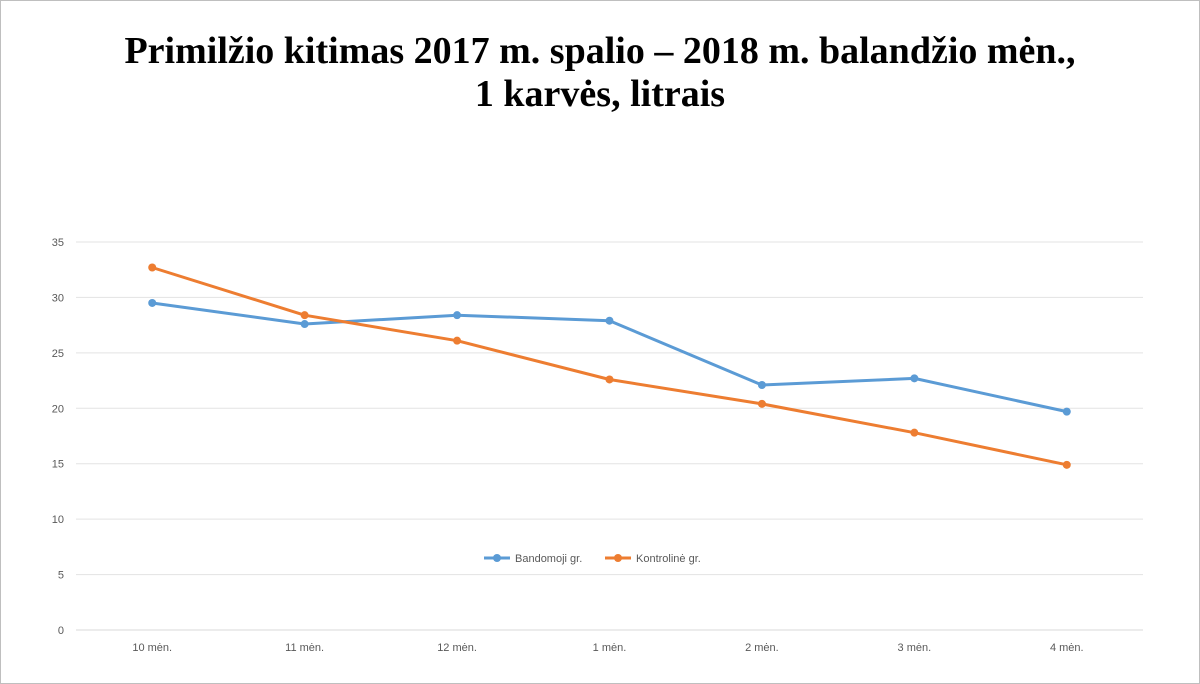 This screenshot has width=1200, height=684. What do you see at coordinates (548, 559) in the screenshot?
I see `legend-label: Bandomoji gr.` at bounding box center [548, 559].